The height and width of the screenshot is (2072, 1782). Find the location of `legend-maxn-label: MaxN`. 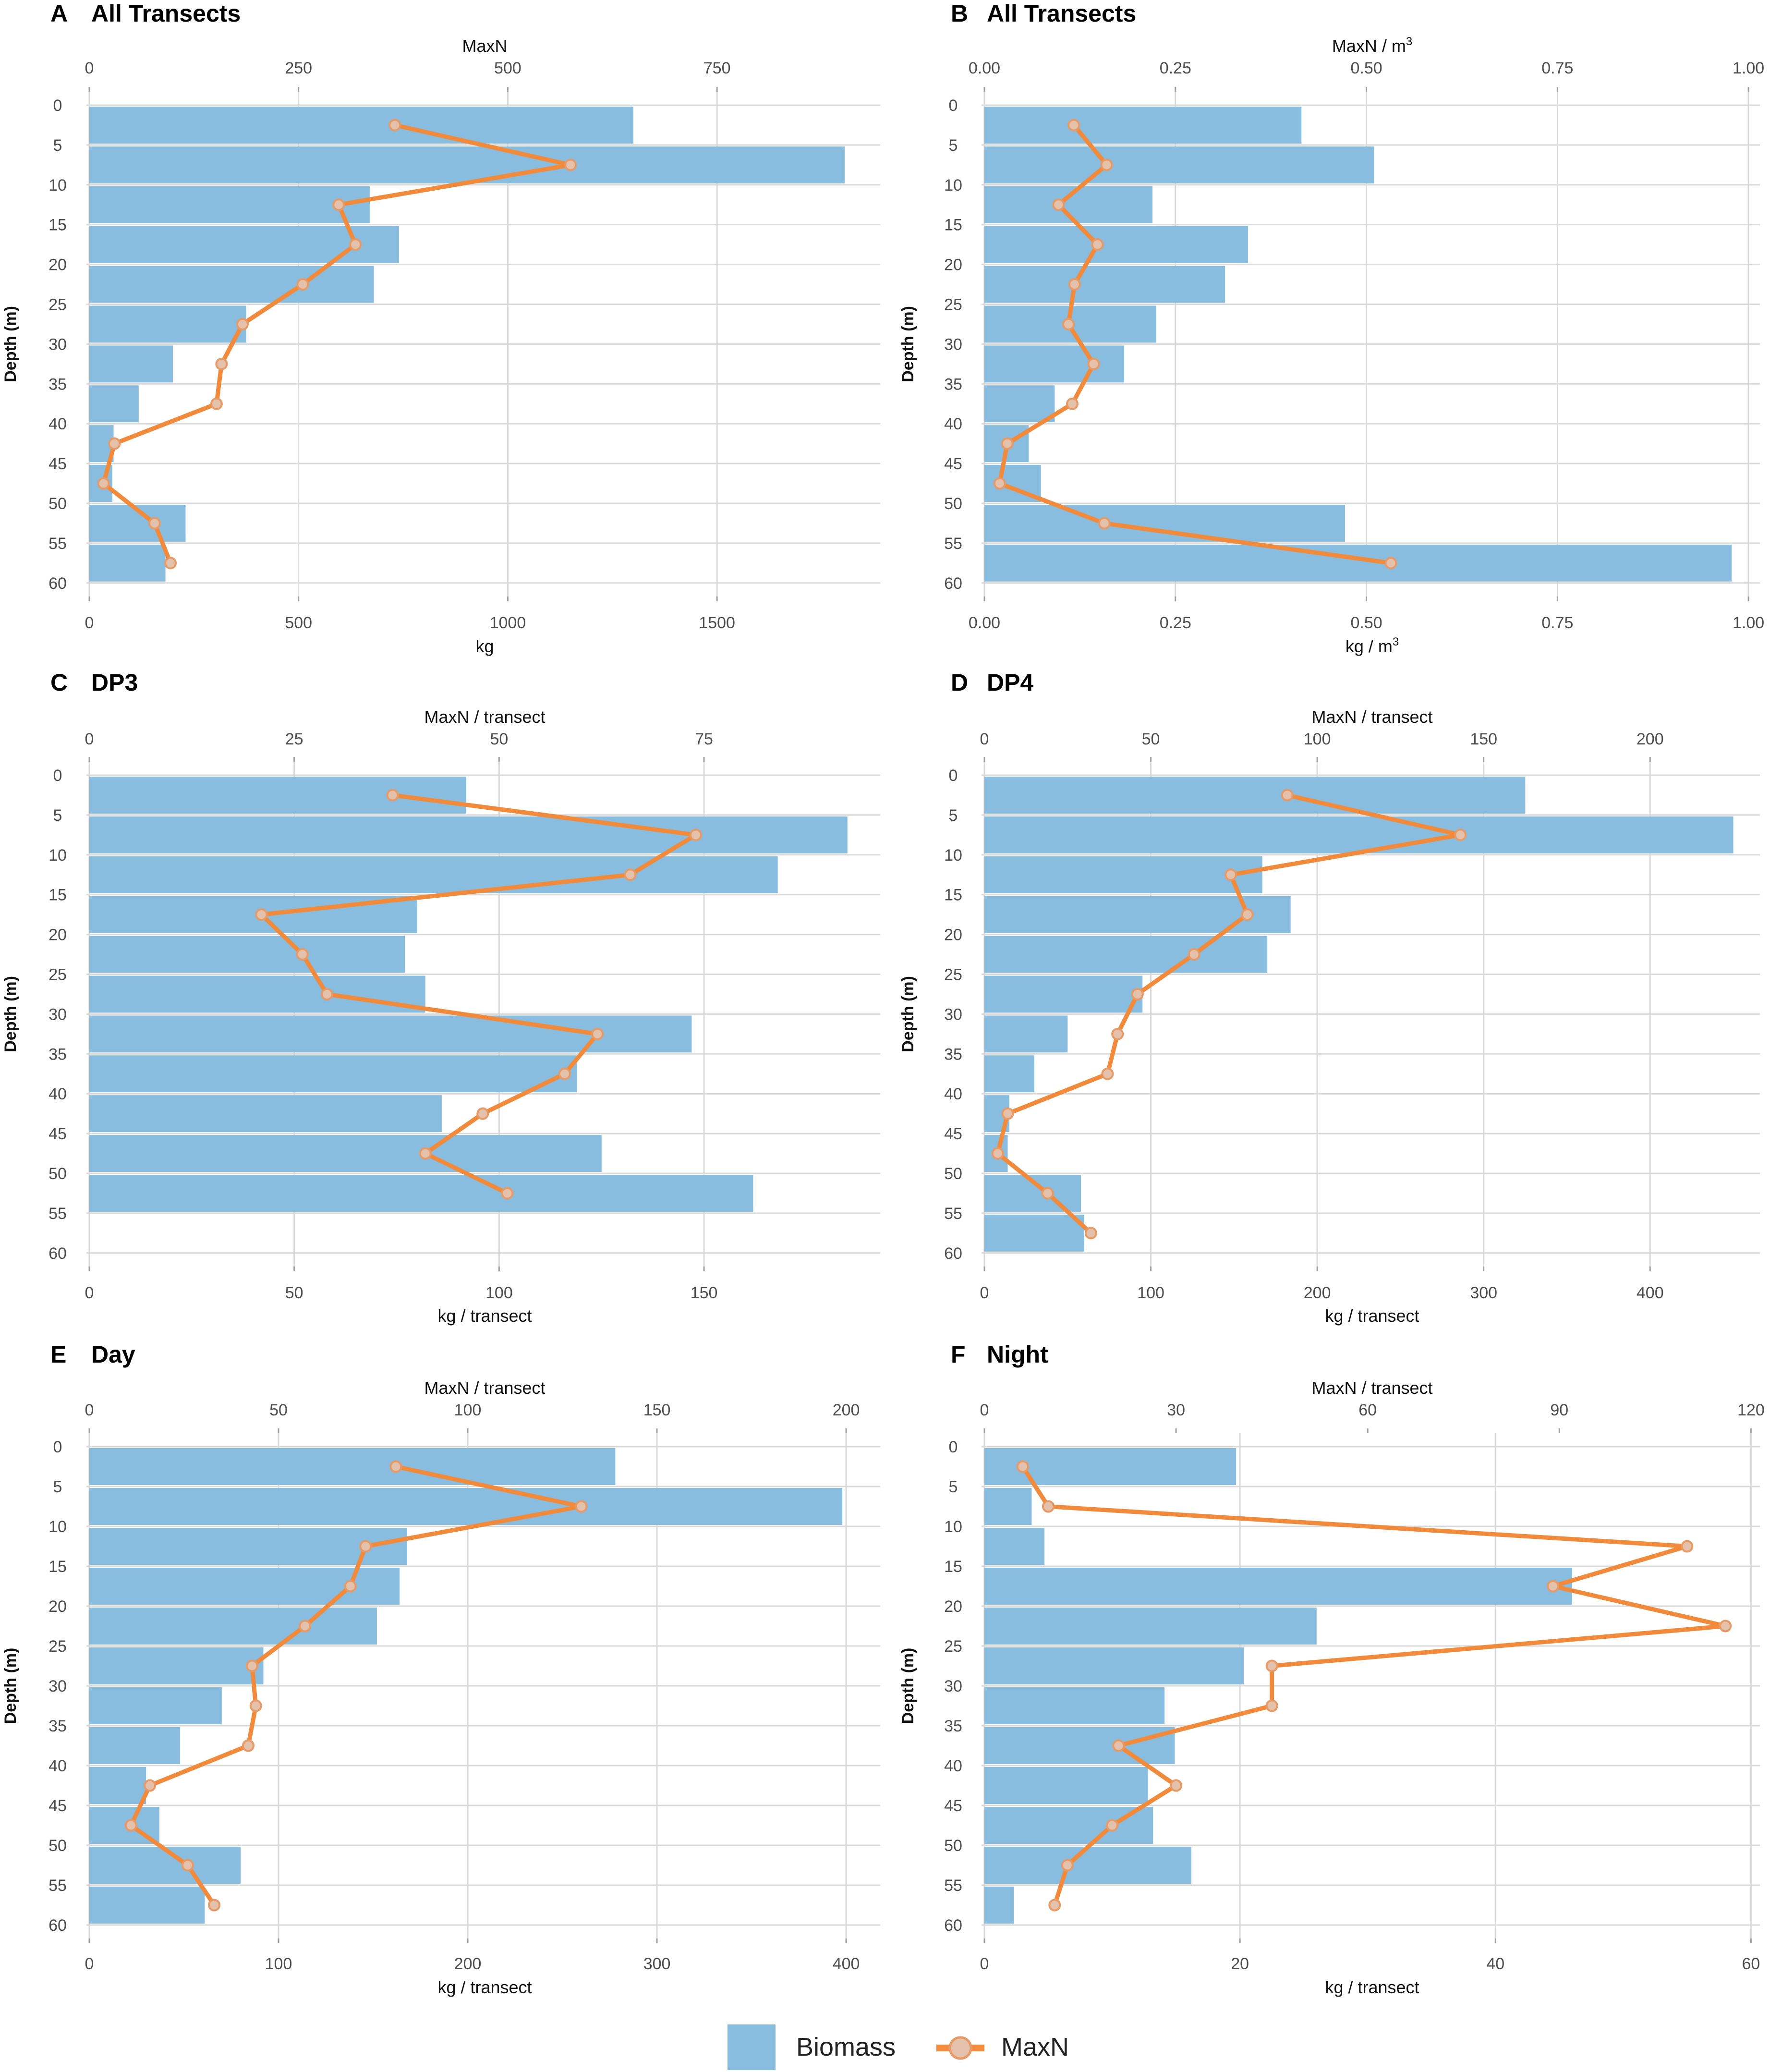

legend-maxn-label: MaxN is located at coordinates (1035, 2047).